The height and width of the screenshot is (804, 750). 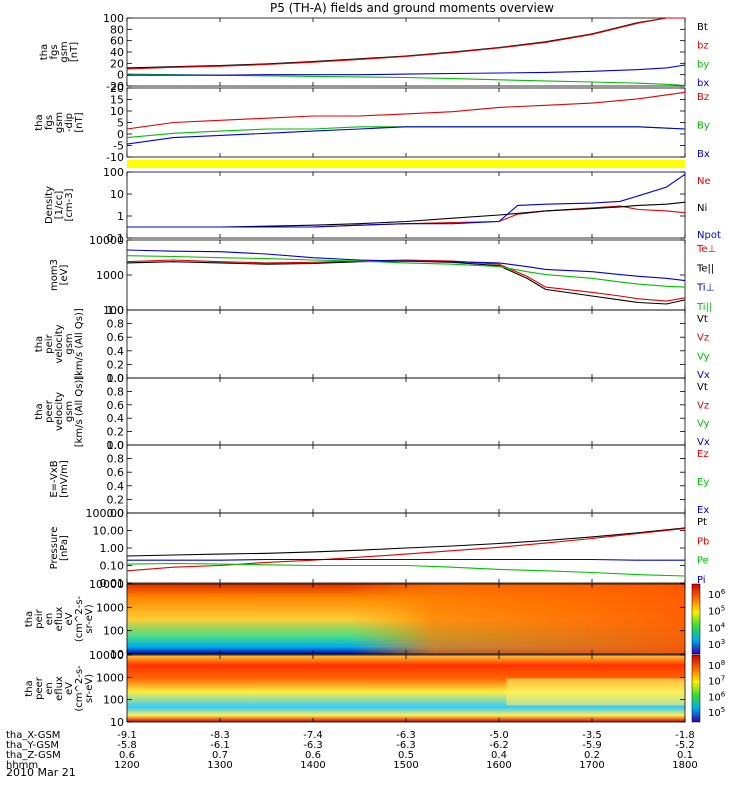 I want to click on colorbar-label: 10⁷, so click(x=716, y=681).